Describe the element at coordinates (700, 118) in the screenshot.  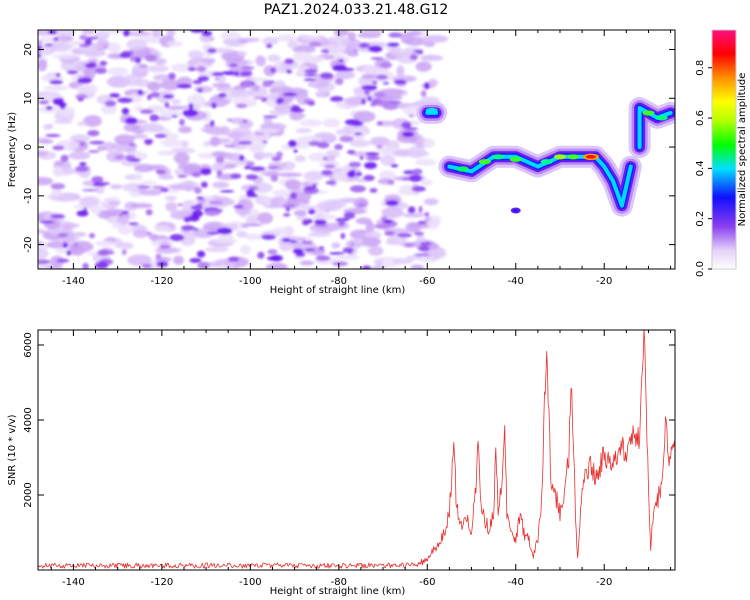
I see `colorbar-tick-label: 0.6` at that location.